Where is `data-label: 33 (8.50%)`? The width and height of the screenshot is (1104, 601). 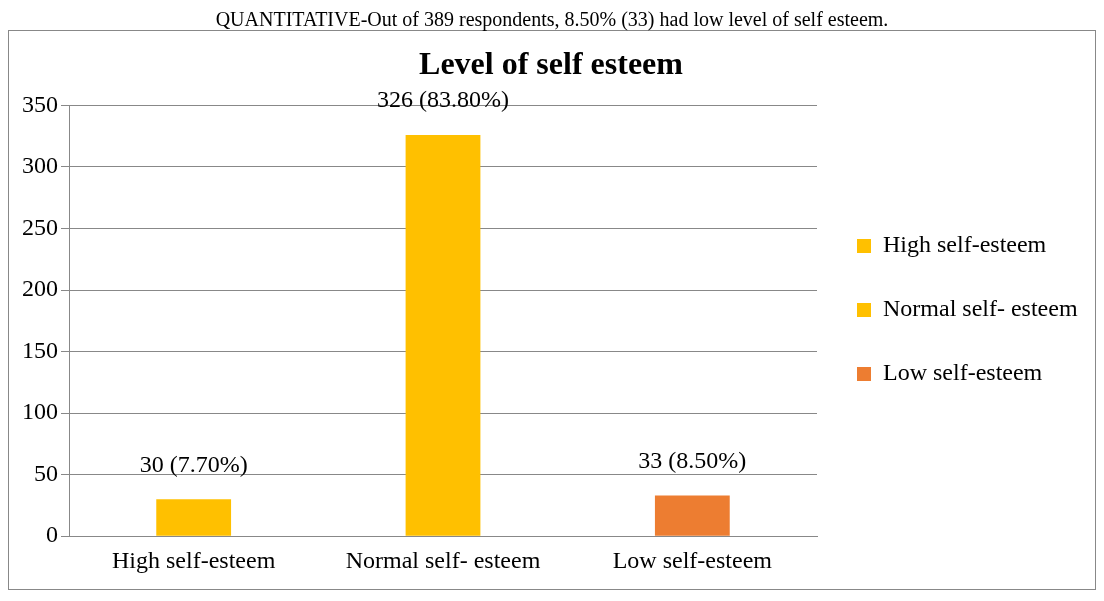 data-label: 33 (8.50%) is located at coordinates (692, 459).